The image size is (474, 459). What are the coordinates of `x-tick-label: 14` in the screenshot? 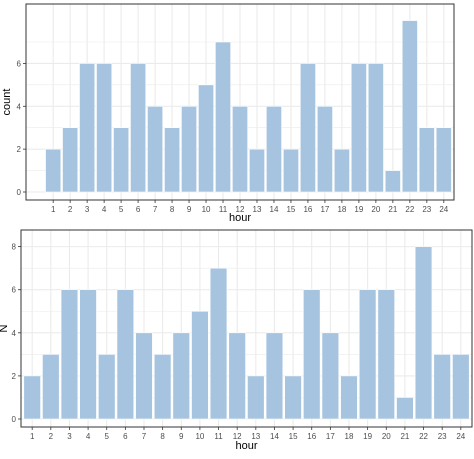 It's located at (274, 436).